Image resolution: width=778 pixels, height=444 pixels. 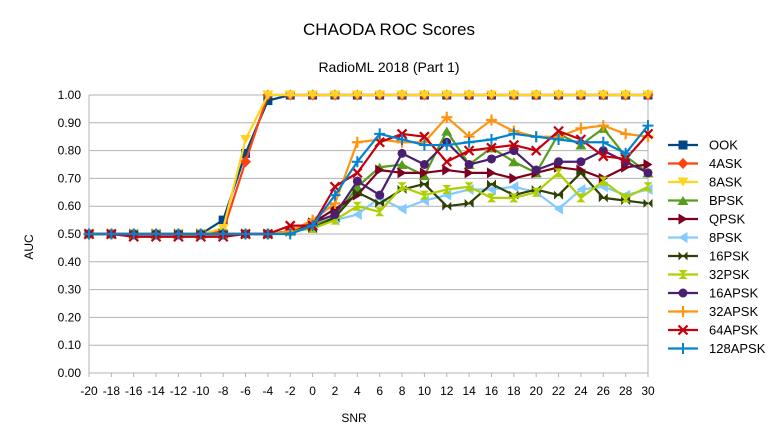 I want to click on x-tick-label: 12, so click(x=447, y=391).